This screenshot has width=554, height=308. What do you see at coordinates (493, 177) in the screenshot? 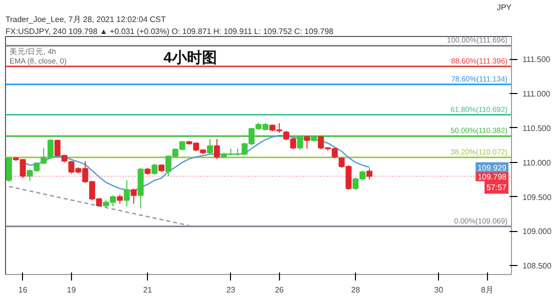
I see `ref-line-label: 109.798` at bounding box center [493, 177].